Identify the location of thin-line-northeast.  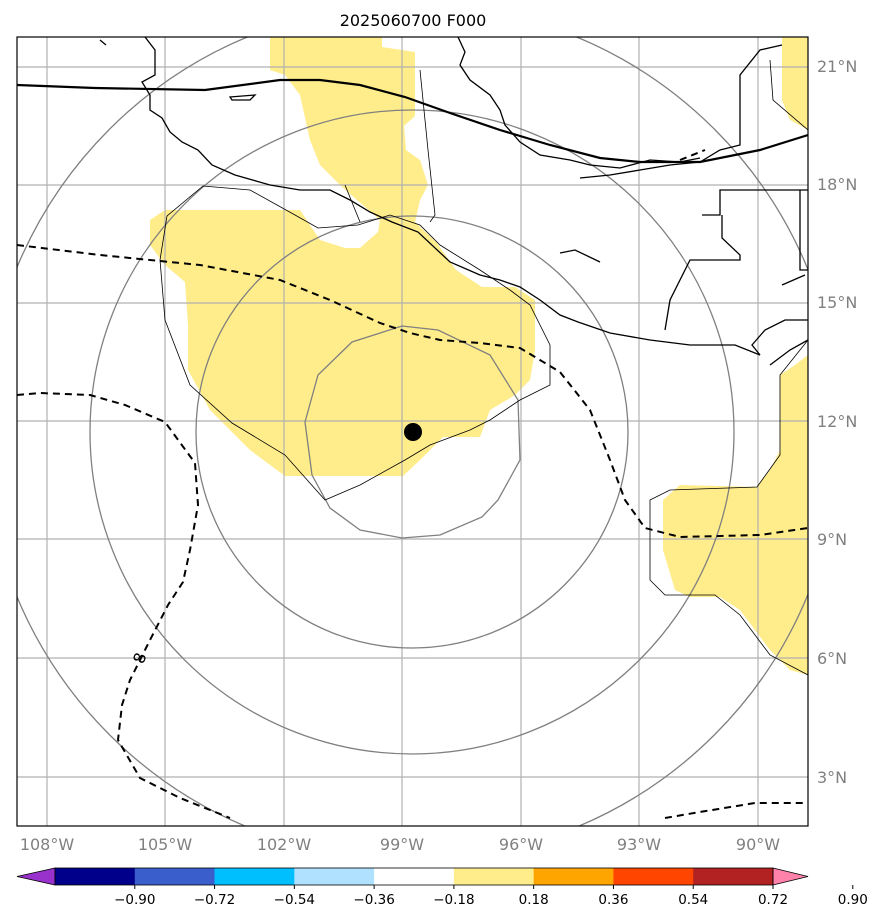
(788, 95).